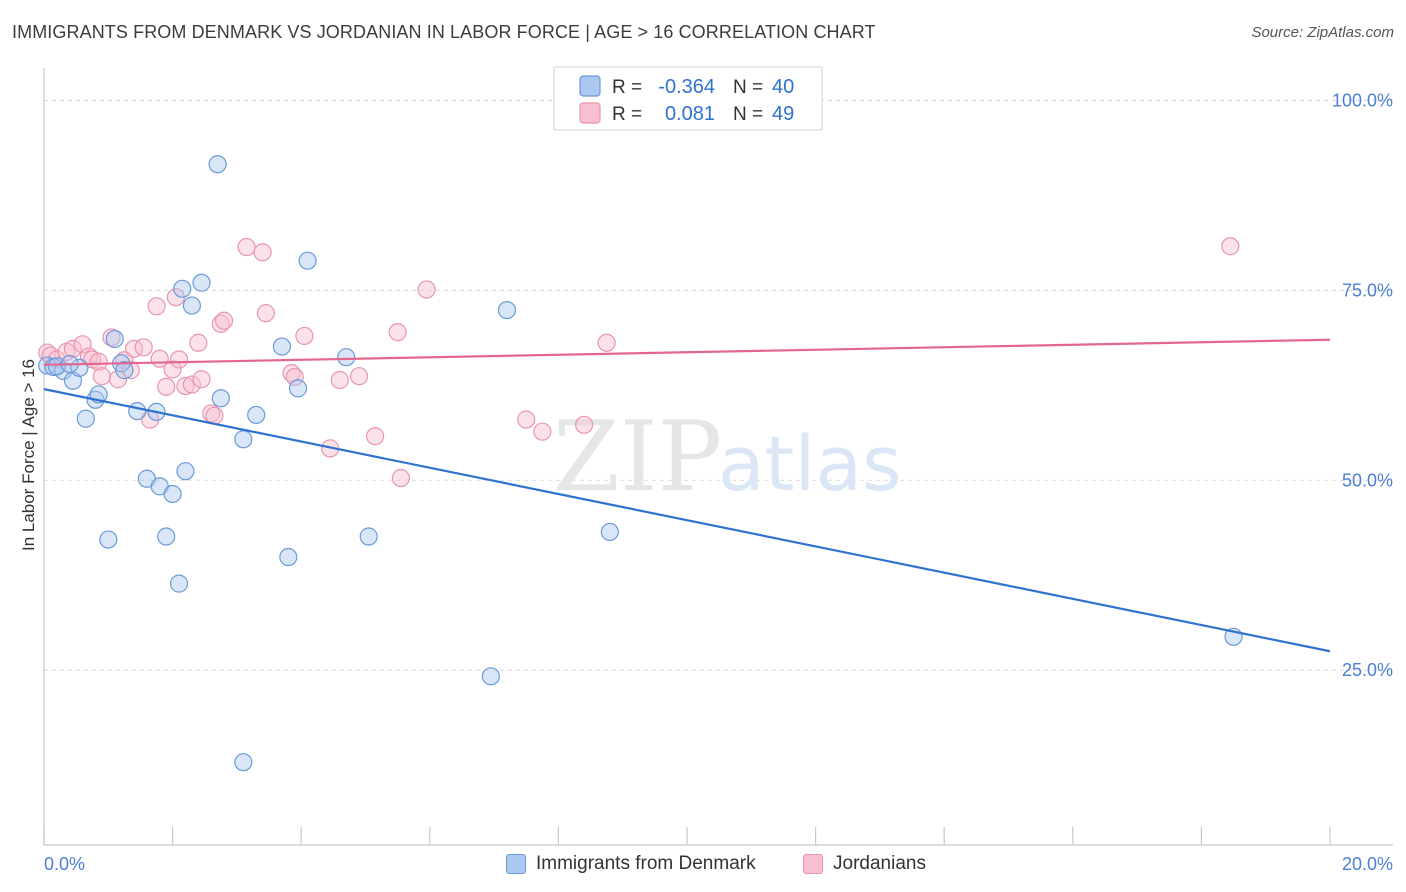 This screenshot has width=1406, height=892. Describe the element at coordinates (64, 864) in the screenshot. I see `x-tick-label-min: 0.0%` at that location.